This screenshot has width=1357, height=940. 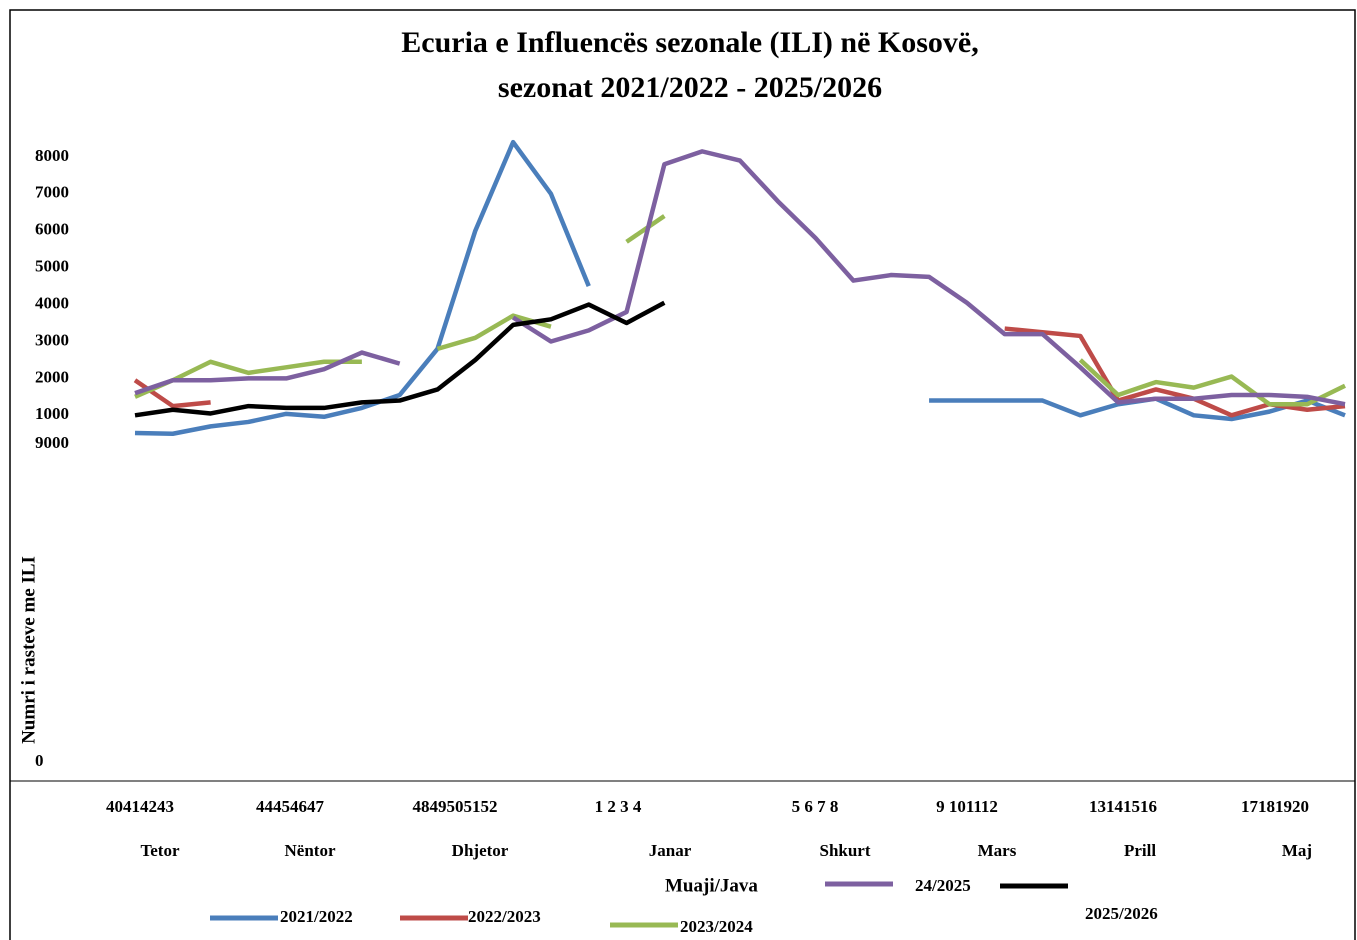 I want to click on y-tick-label: 8000, so click(x=52, y=155).